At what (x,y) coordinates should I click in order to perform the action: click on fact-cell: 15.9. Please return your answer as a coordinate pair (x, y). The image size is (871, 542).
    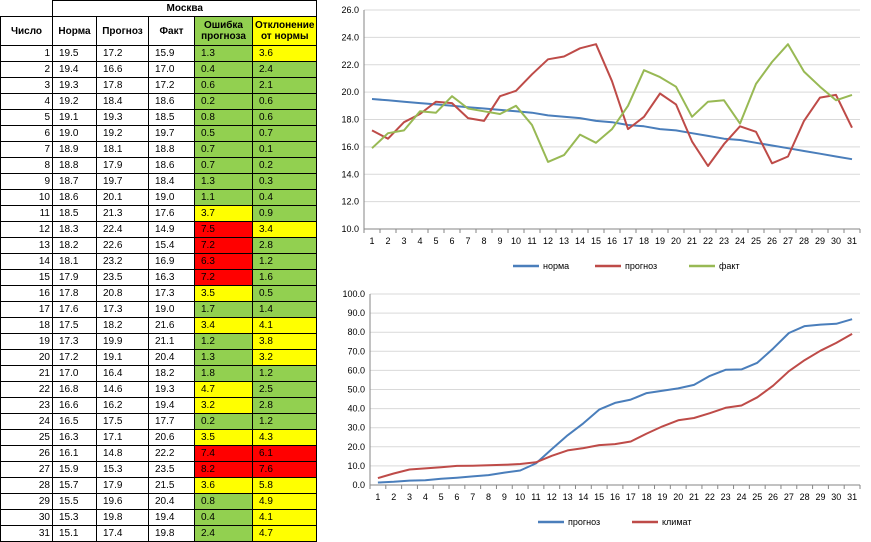
    Looking at the image, I should click on (171, 53).